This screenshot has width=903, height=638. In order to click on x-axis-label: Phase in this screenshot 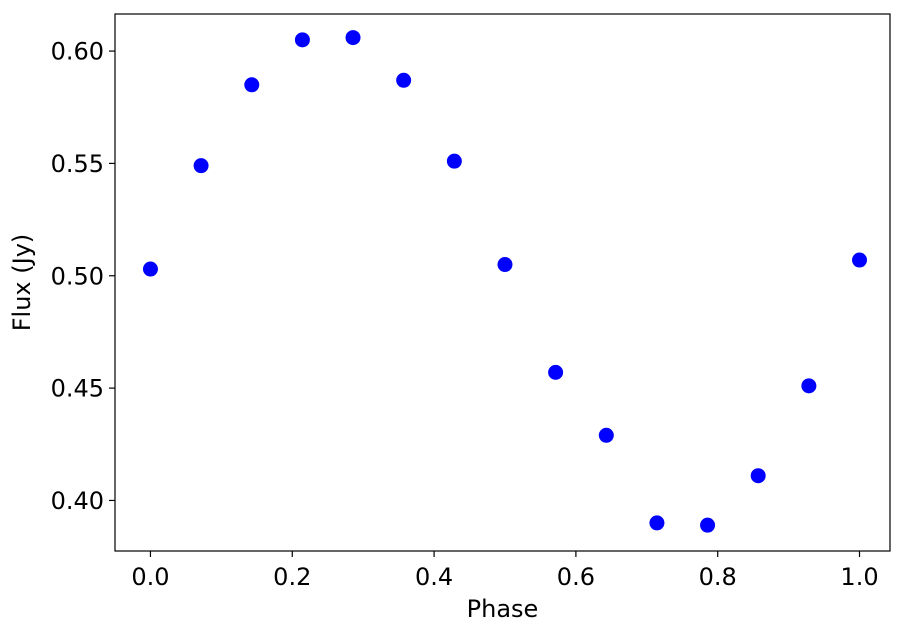, I will do `click(503, 609)`.